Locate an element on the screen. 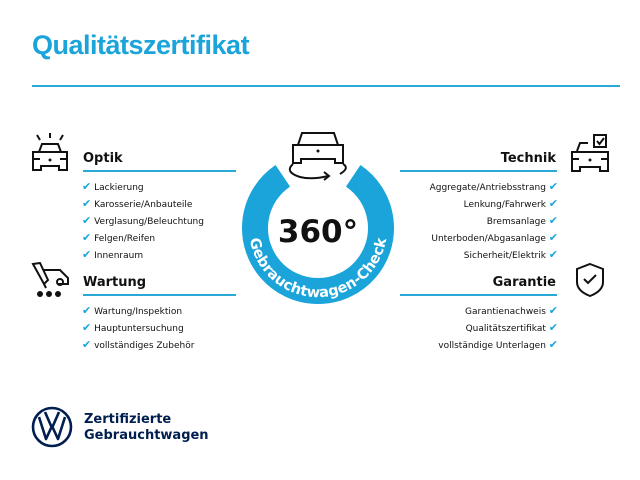 The image size is (640, 480). checklist-item-label: Karosserie/Anbauteile is located at coordinates (143, 205).